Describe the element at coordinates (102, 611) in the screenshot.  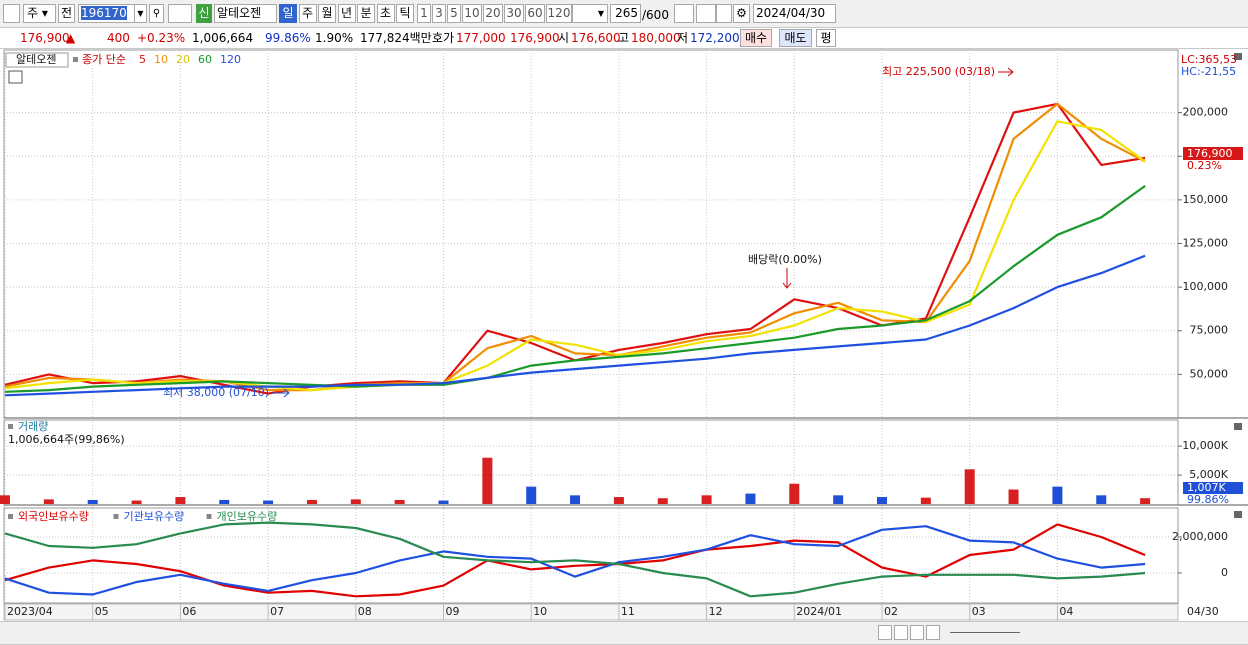
I see `x-tick-label: 05` at that location.